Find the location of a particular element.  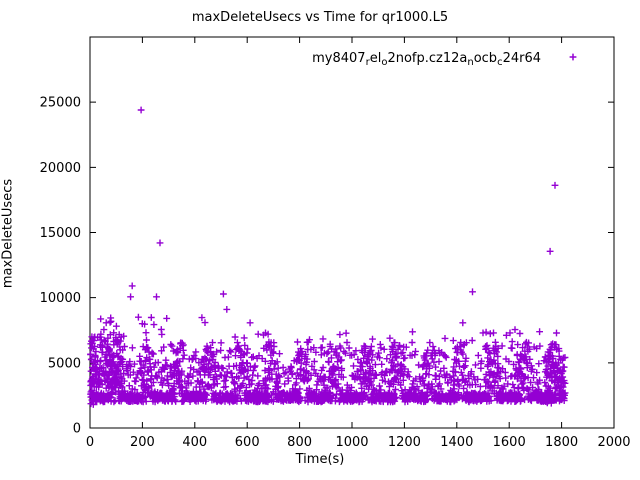

legend-label: my8407relo2nofp.cz12anocbc24r64 is located at coordinates (426, 59).